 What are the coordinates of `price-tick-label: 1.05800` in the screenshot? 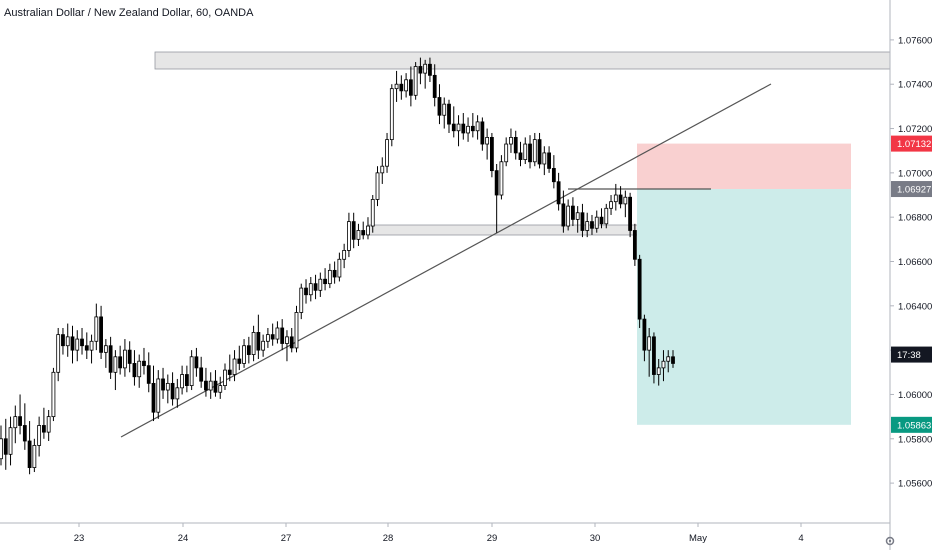 It's located at (915, 439).